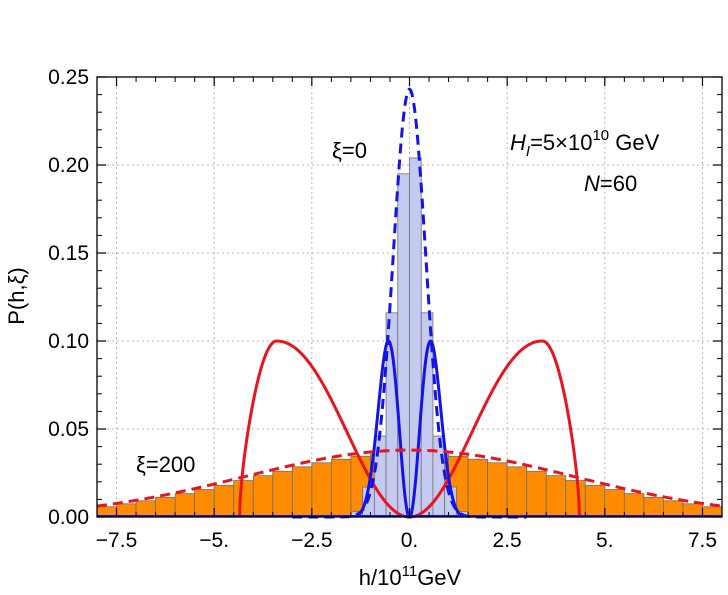 The image size is (728, 595). I want to click on x-axis-title-text: h/10, so click(380, 577).